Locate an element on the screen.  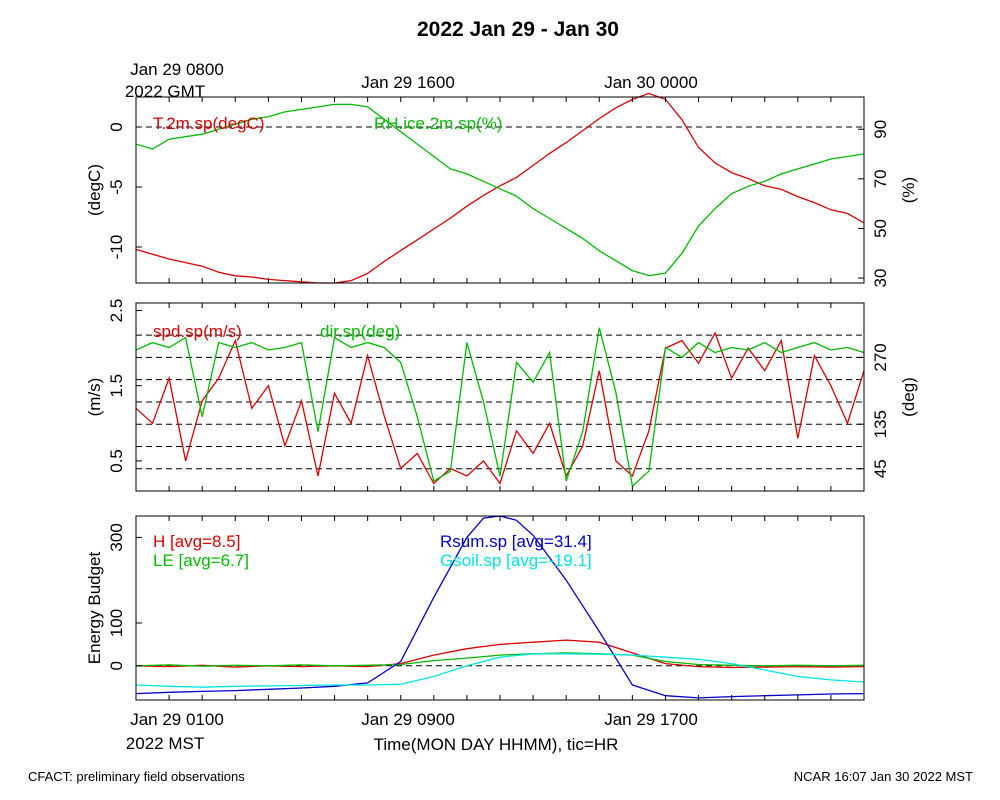
y2-tick-label: 30 is located at coordinates (880, 278).